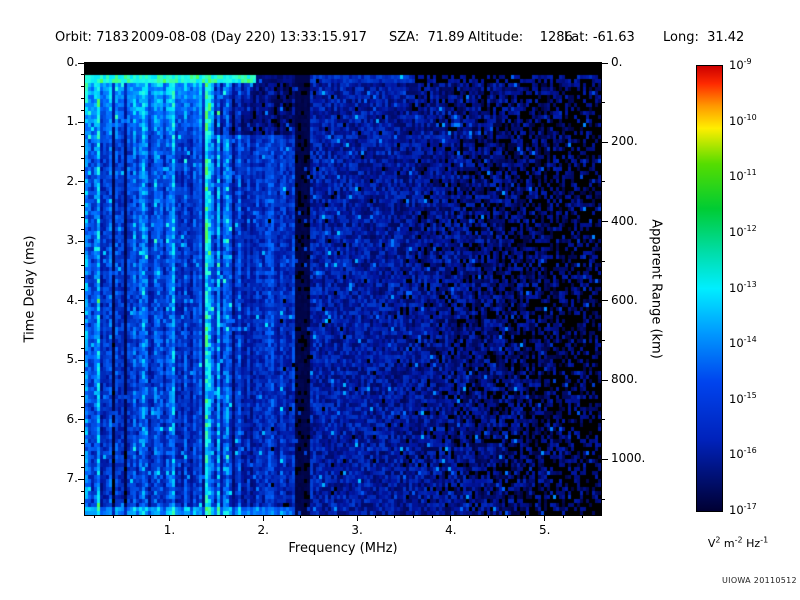 This screenshot has height=600, width=800. I want to click on y-tick-label: 0., so click(72, 62).